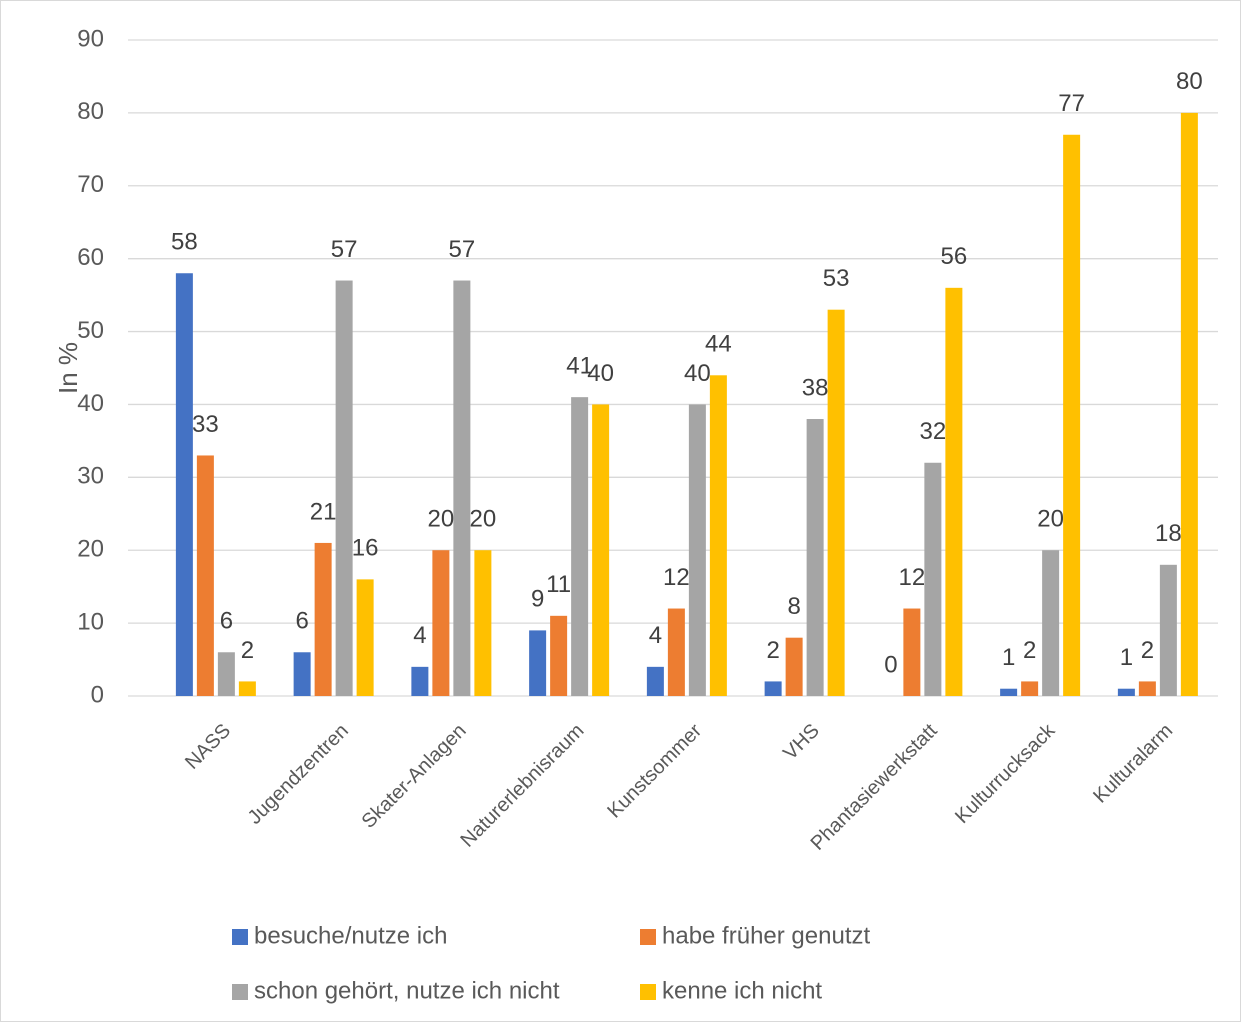 Image resolution: width=1242 pixels, height=1023 pixels. I want to click on y-tick-label: 0, so click(97, 694).